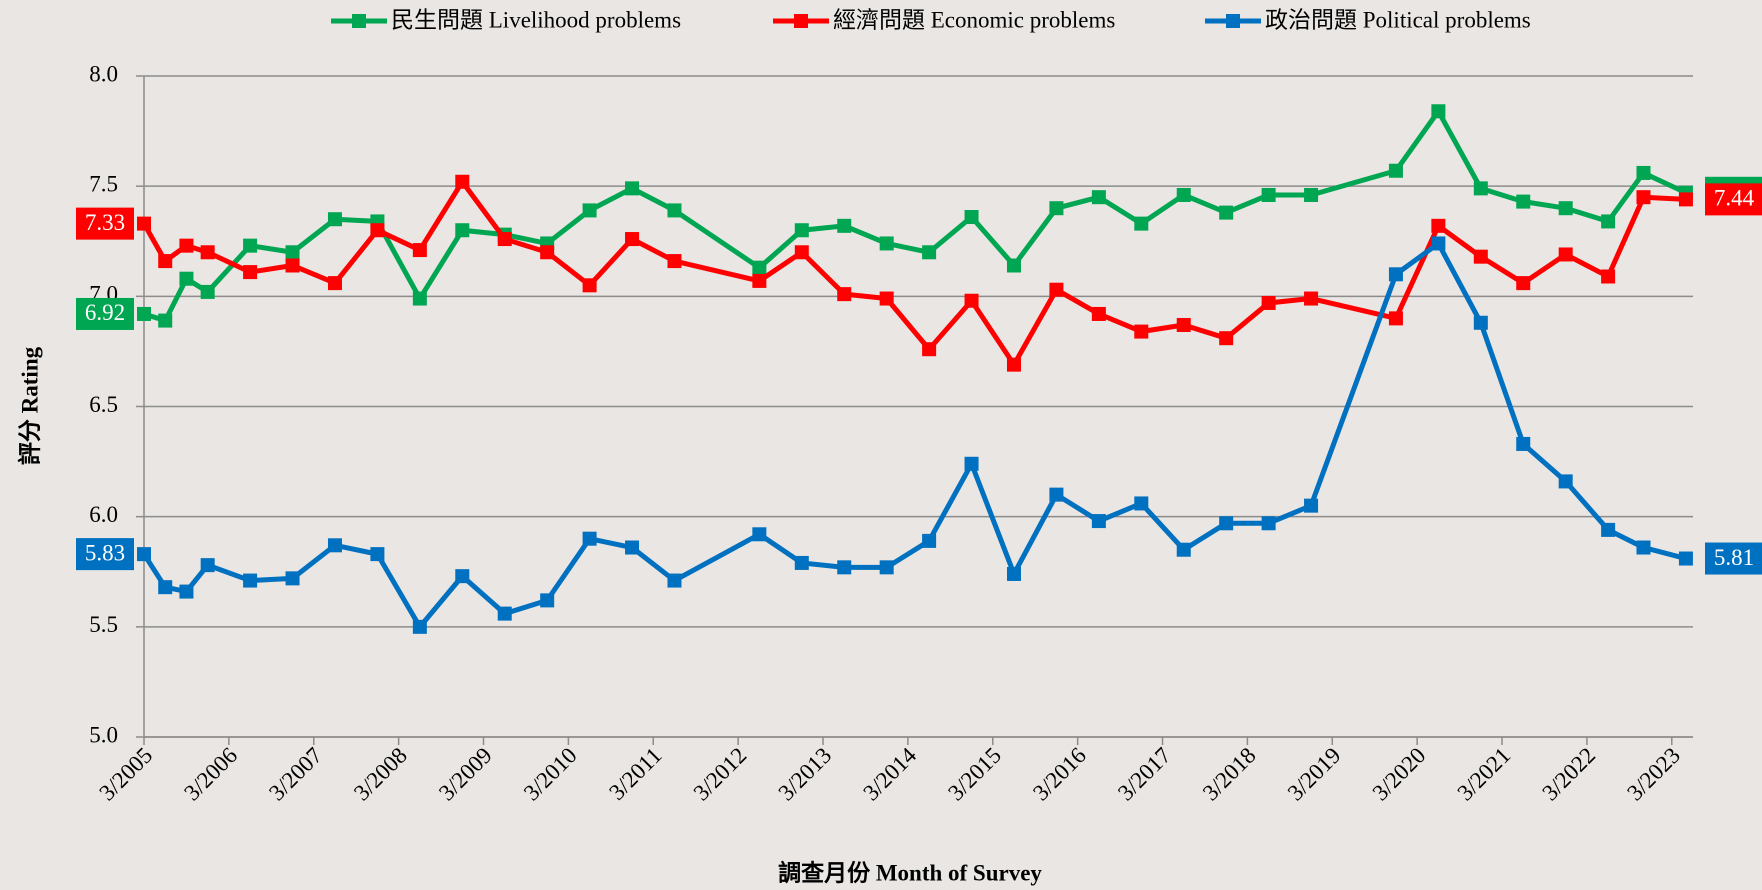 This screenshot has width=1762, height=890. What do you see at coordinates (103, 404) in the screenshot?
I see `y-tick-label: 6.5` at bounding box center [103, 404].